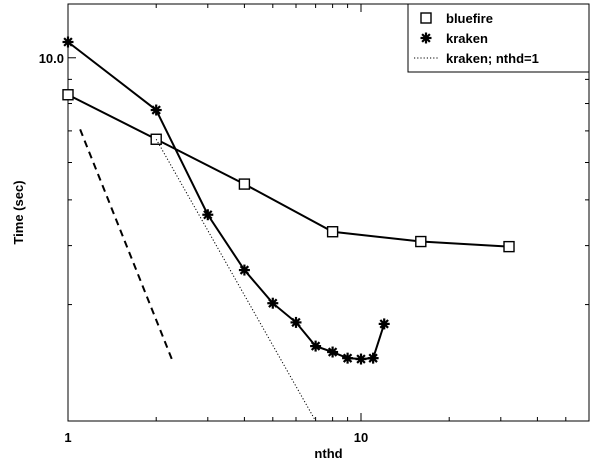 This screenshot has height=463, width=597. What do you see at coordinates (361, 437) in the screenshot?
I see `x-tick-label: 10` at bounding box center [361, 437].